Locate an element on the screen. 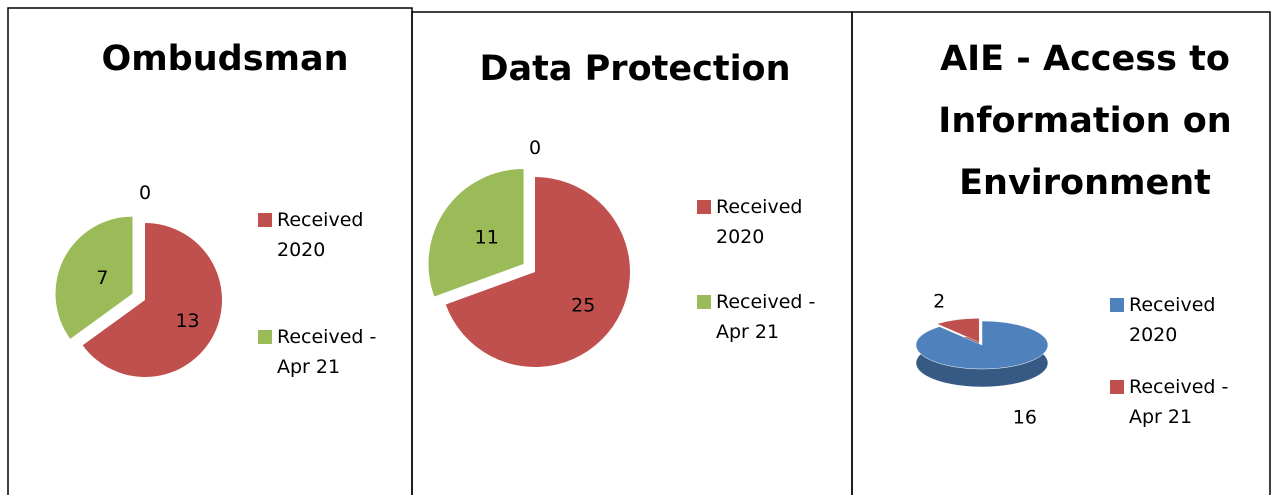  data-label: 2 is located at coordinates (939, 302).